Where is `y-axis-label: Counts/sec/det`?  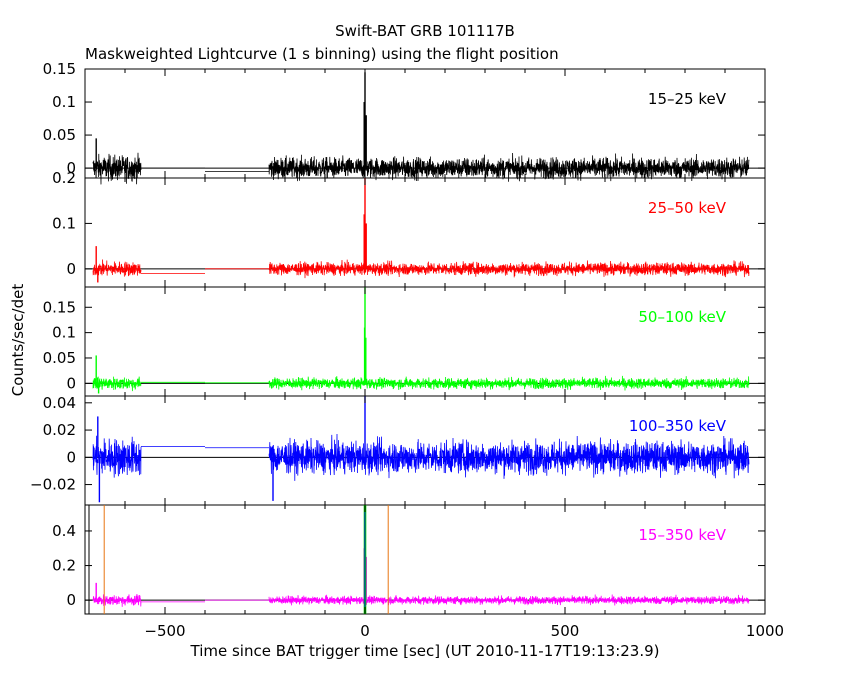
y-axis-label: Counts/sec/det is located at coordinates (18, 340).